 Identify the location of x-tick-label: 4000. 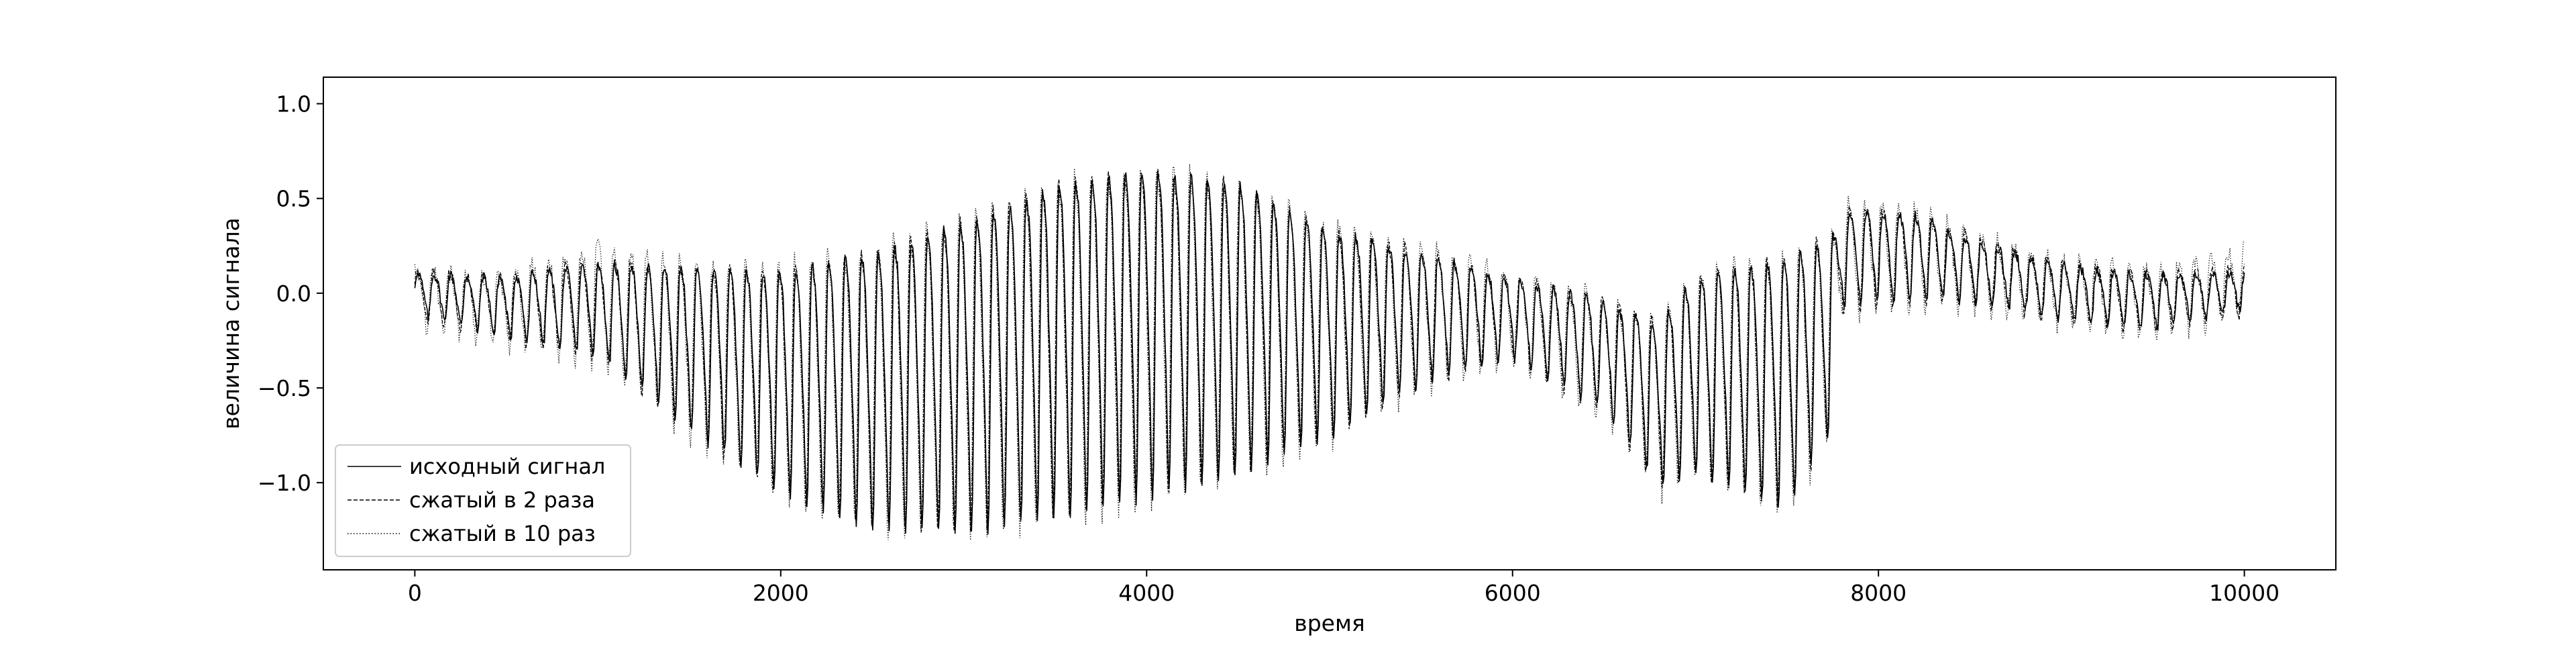
(1146, 593).